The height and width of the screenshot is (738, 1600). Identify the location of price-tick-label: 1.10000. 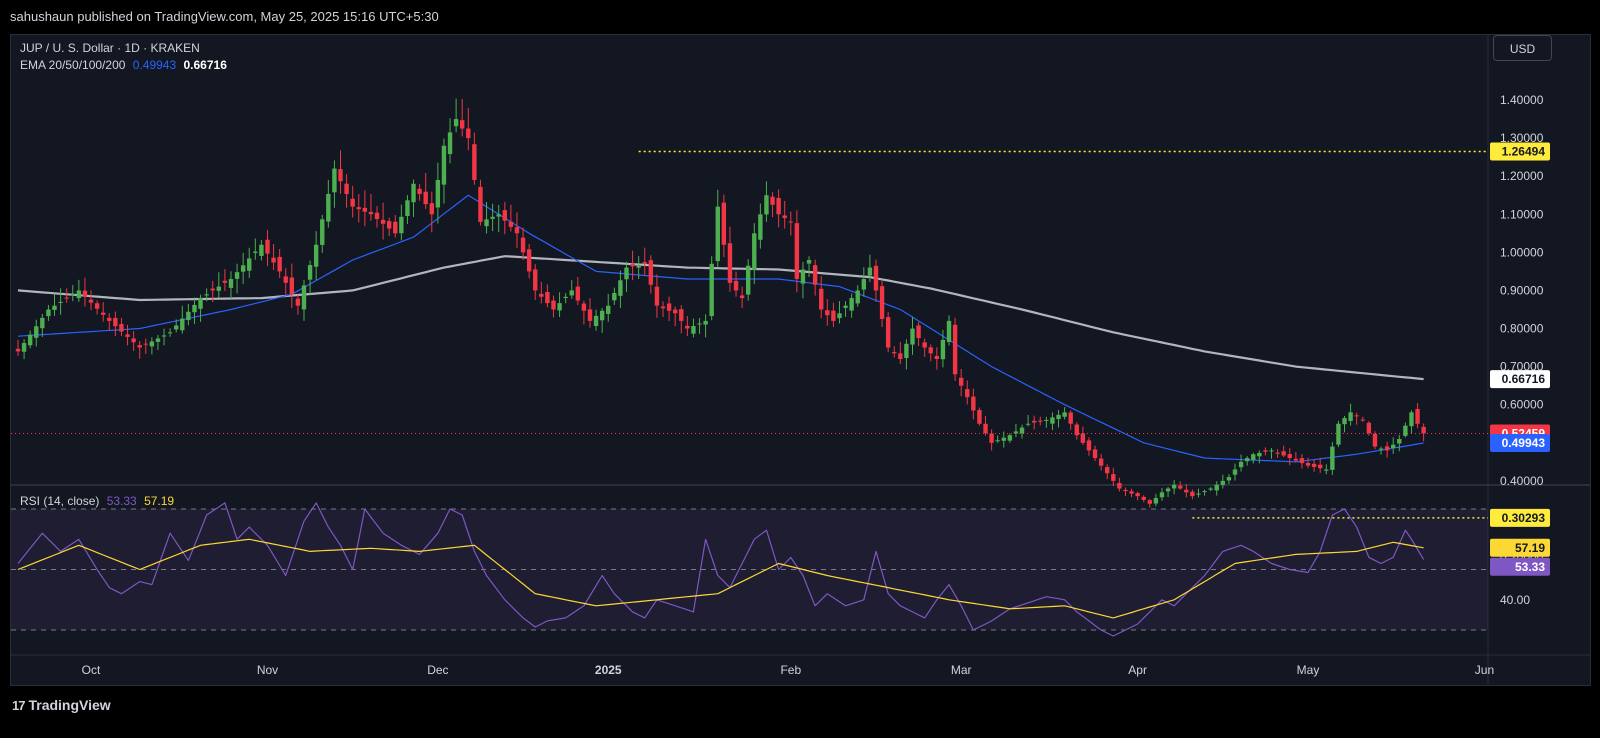
(1522, 214).